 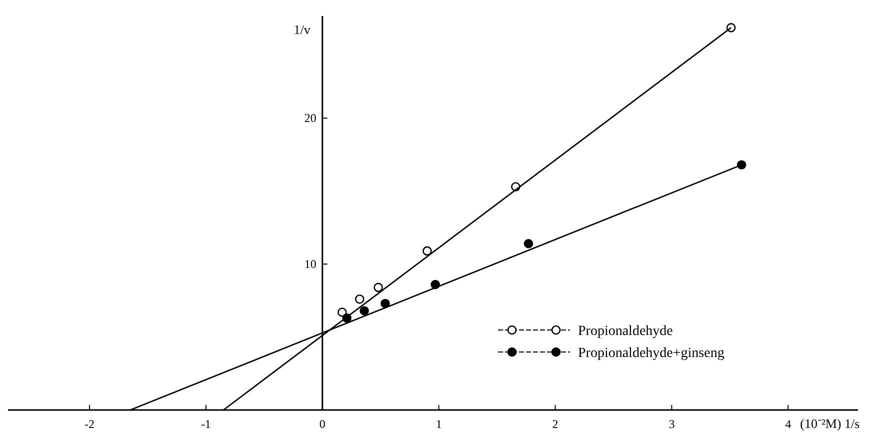 What do you see at coordinates (830, 423) in the screenshot?
I see `x-axis-title: (10⁻²M) 1/s` at bounding box center [830, 423].